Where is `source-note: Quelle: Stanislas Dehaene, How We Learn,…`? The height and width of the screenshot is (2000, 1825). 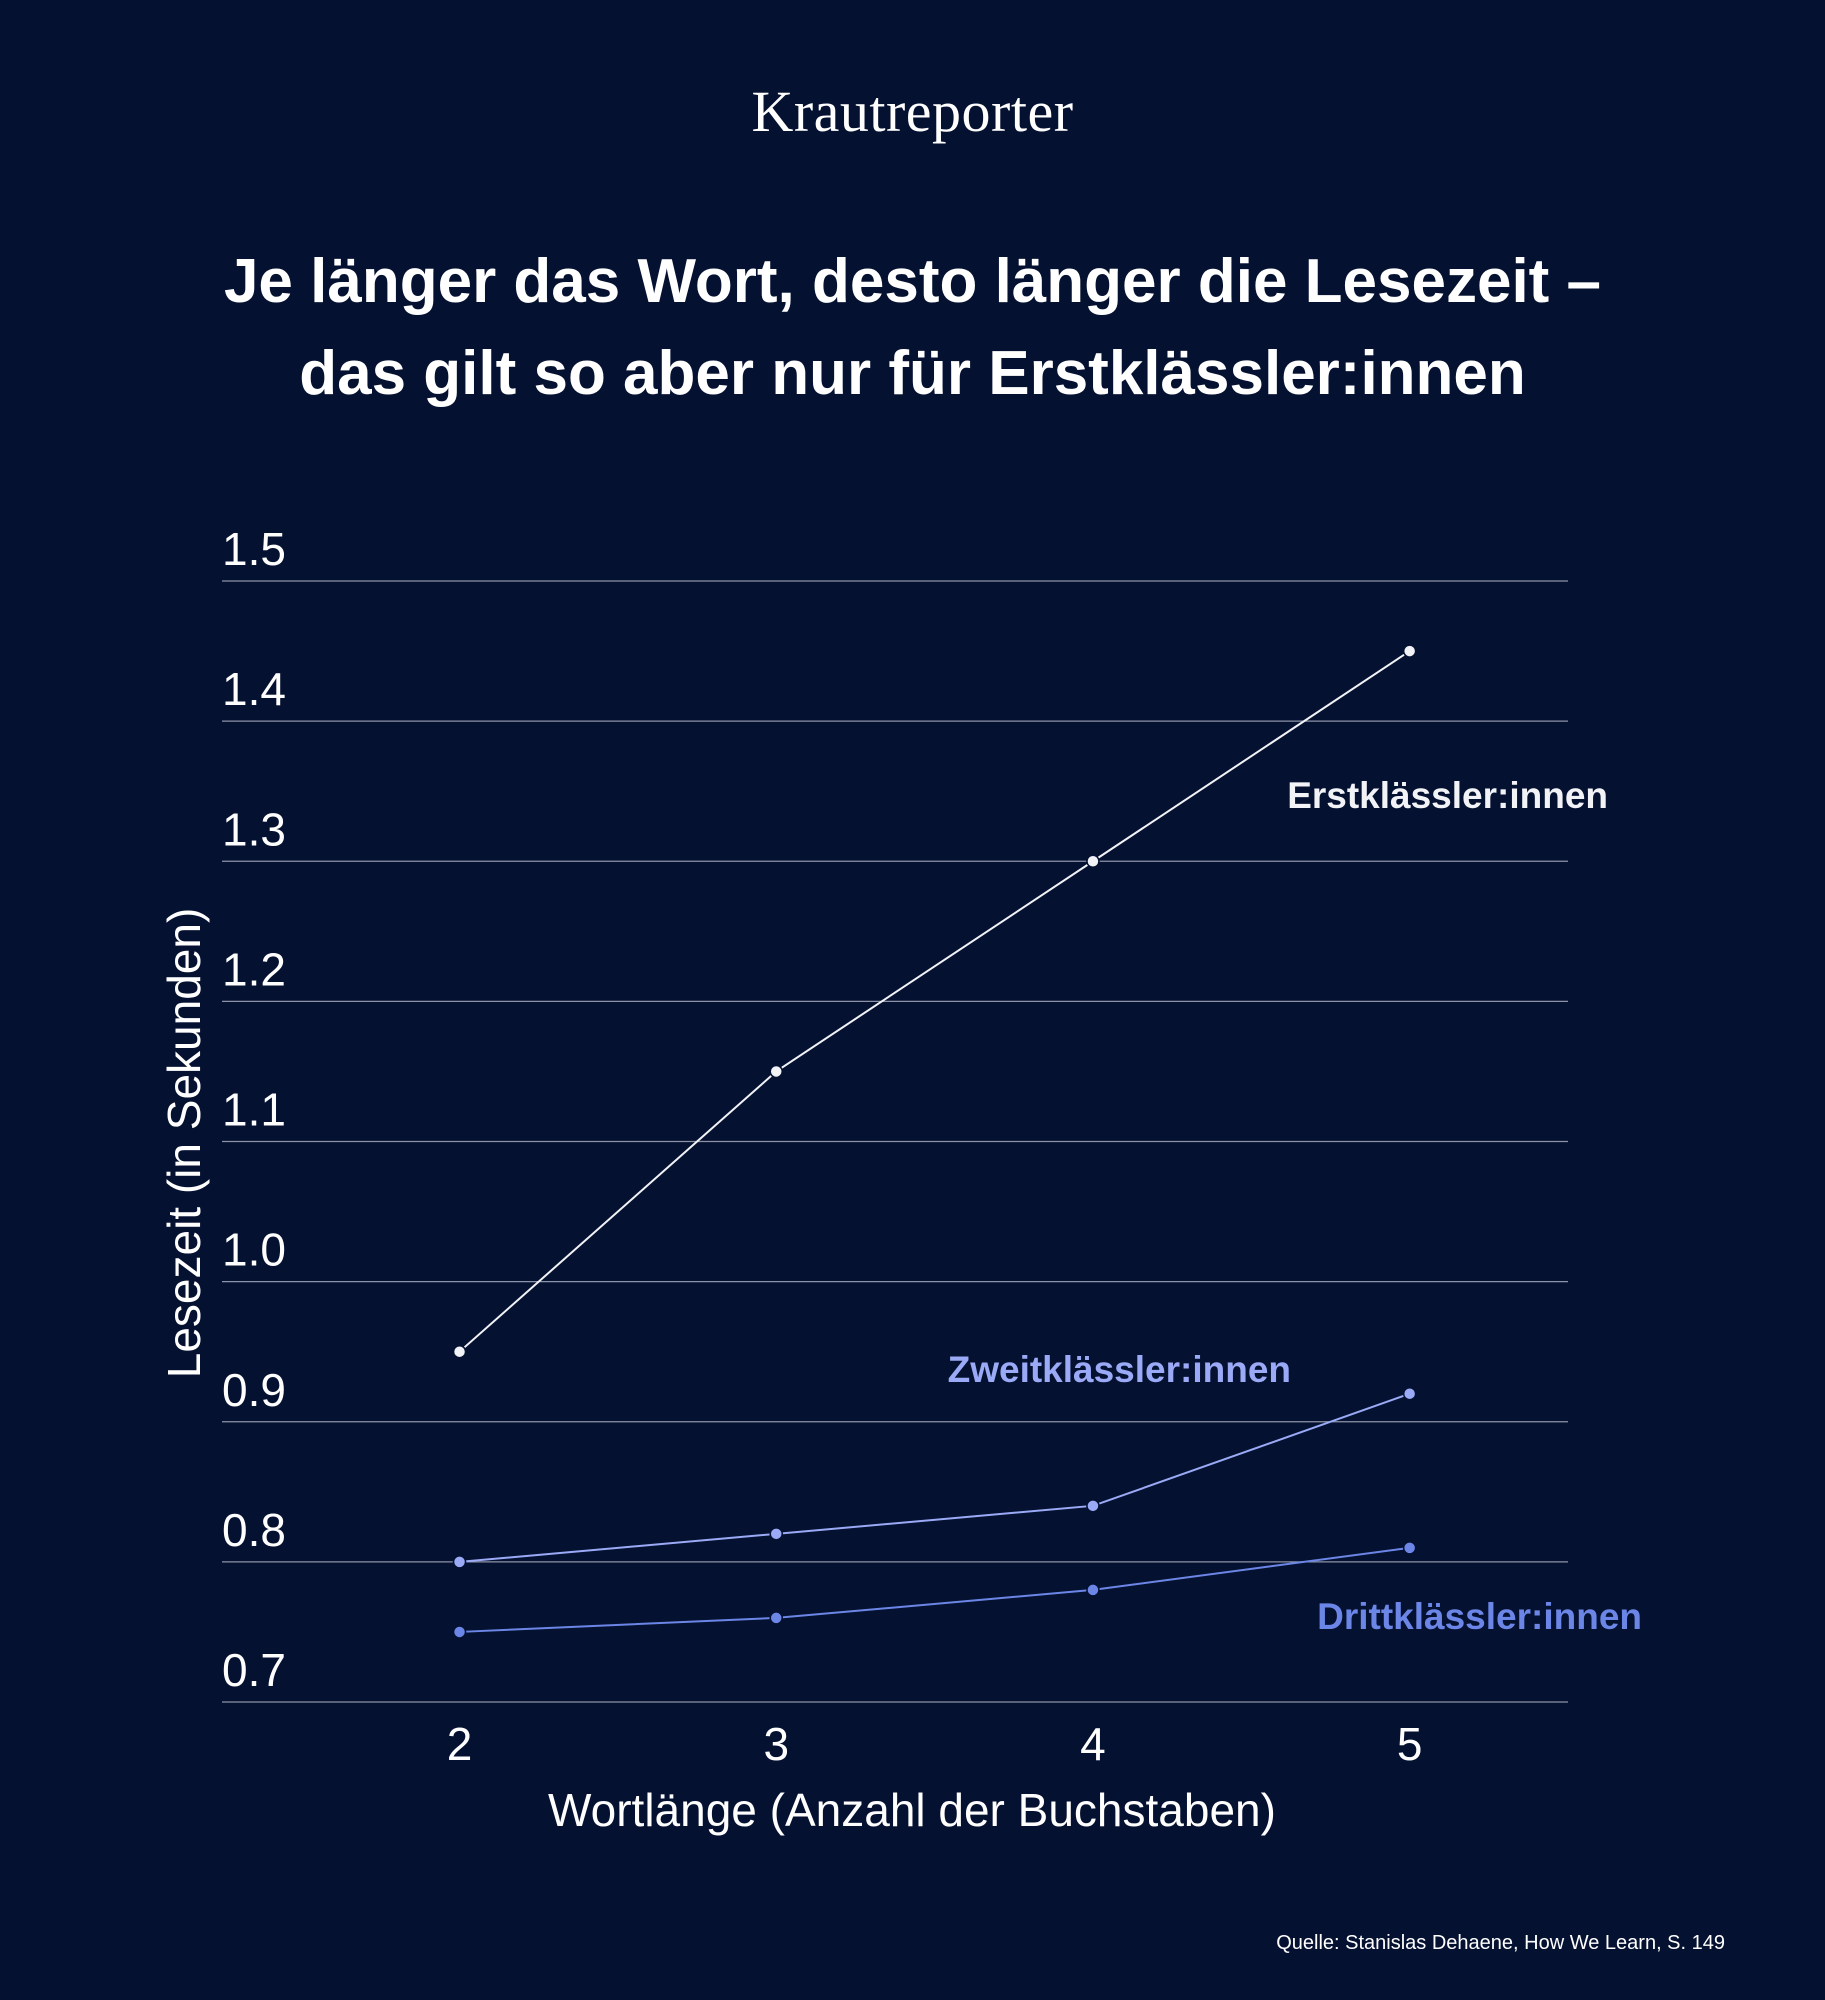
source-note: Quelle: Stanislas Dehaene, How We Learn,… is located at coordinates (1500, 1943).